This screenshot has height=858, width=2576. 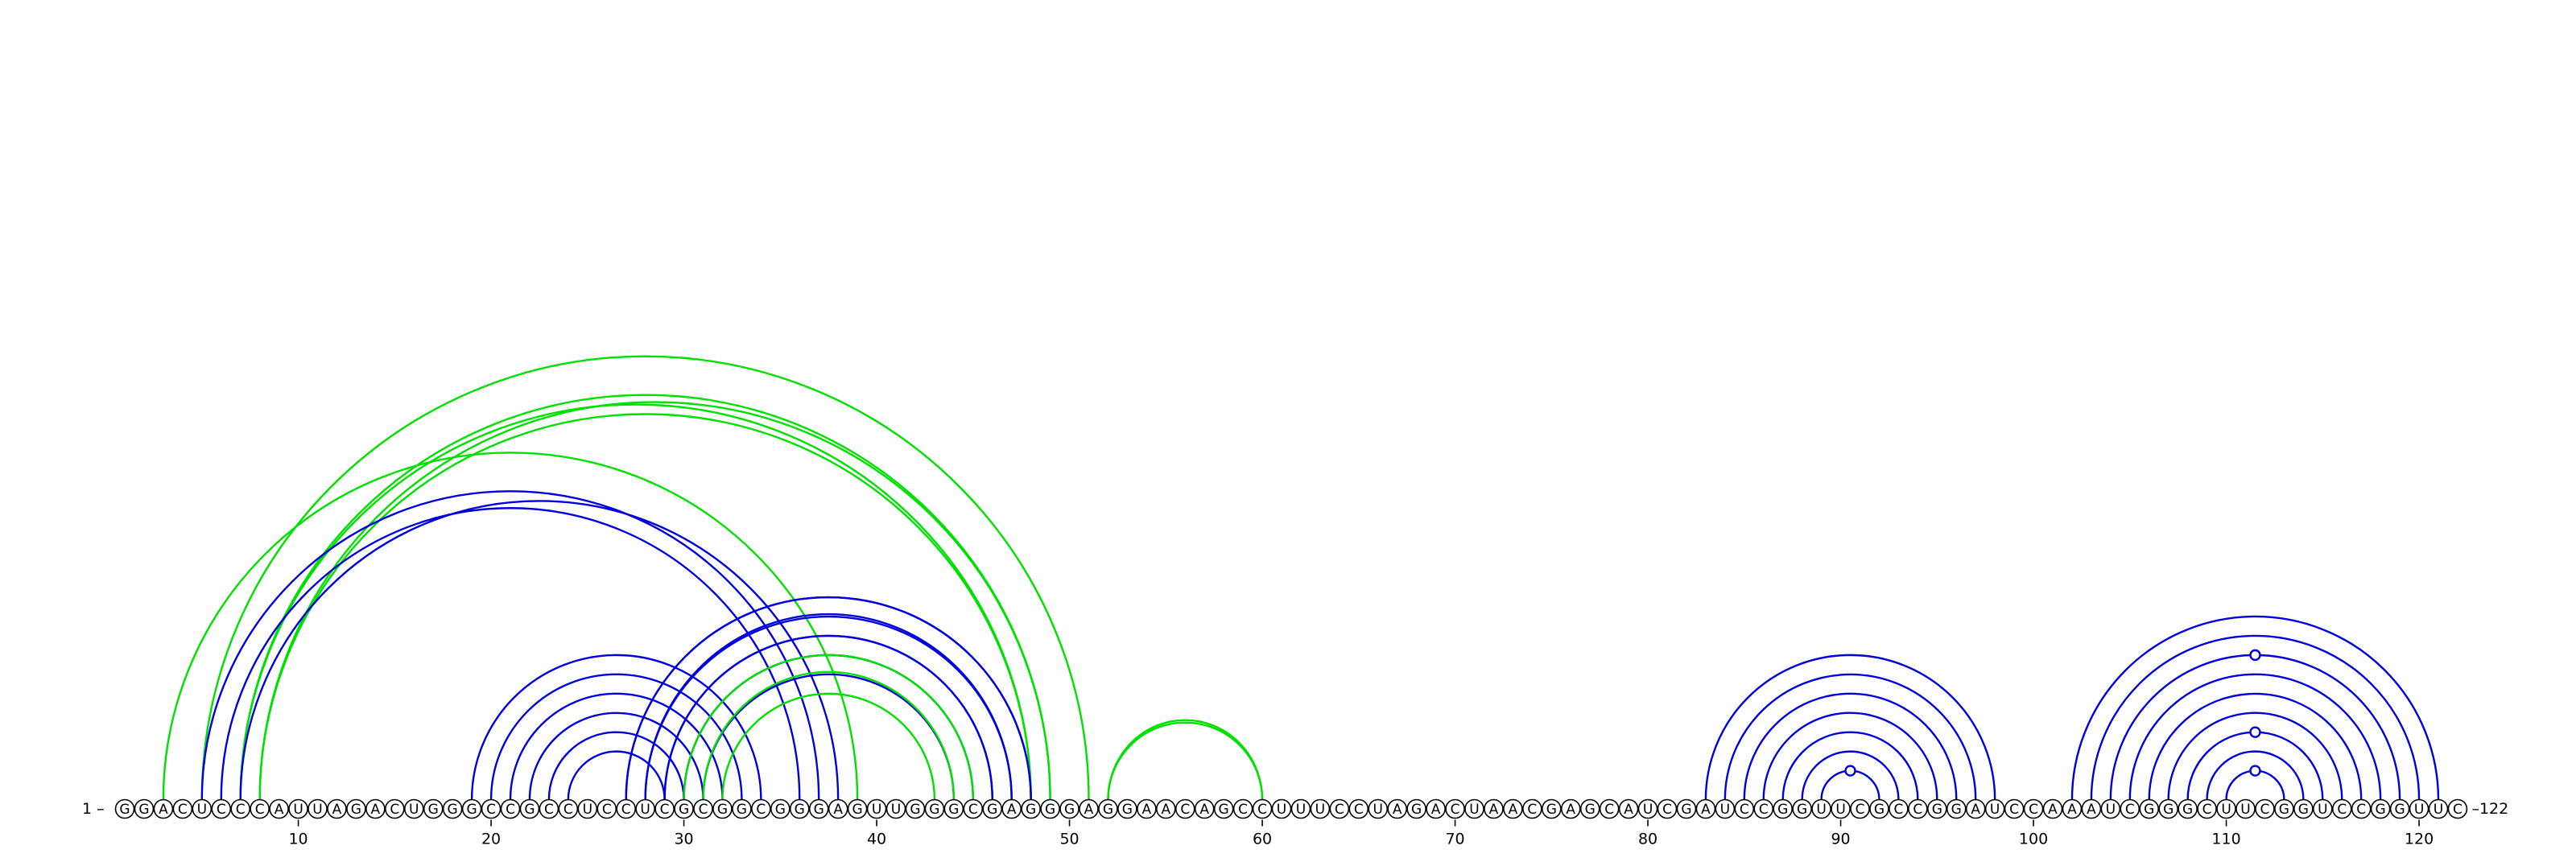 I want to click on axis-tick: 100, so click(x=2033, y=834).